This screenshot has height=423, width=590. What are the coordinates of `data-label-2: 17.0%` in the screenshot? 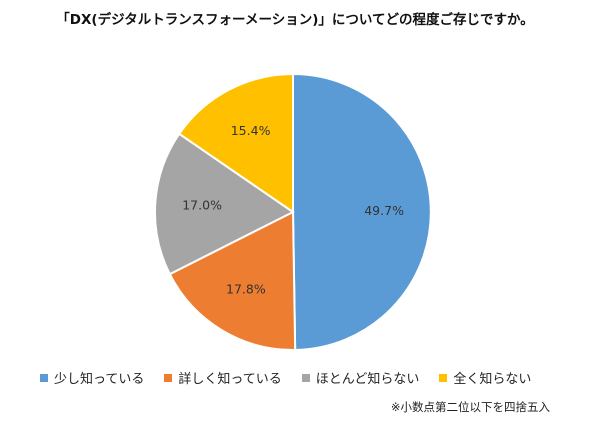 It's located at (202, 204).